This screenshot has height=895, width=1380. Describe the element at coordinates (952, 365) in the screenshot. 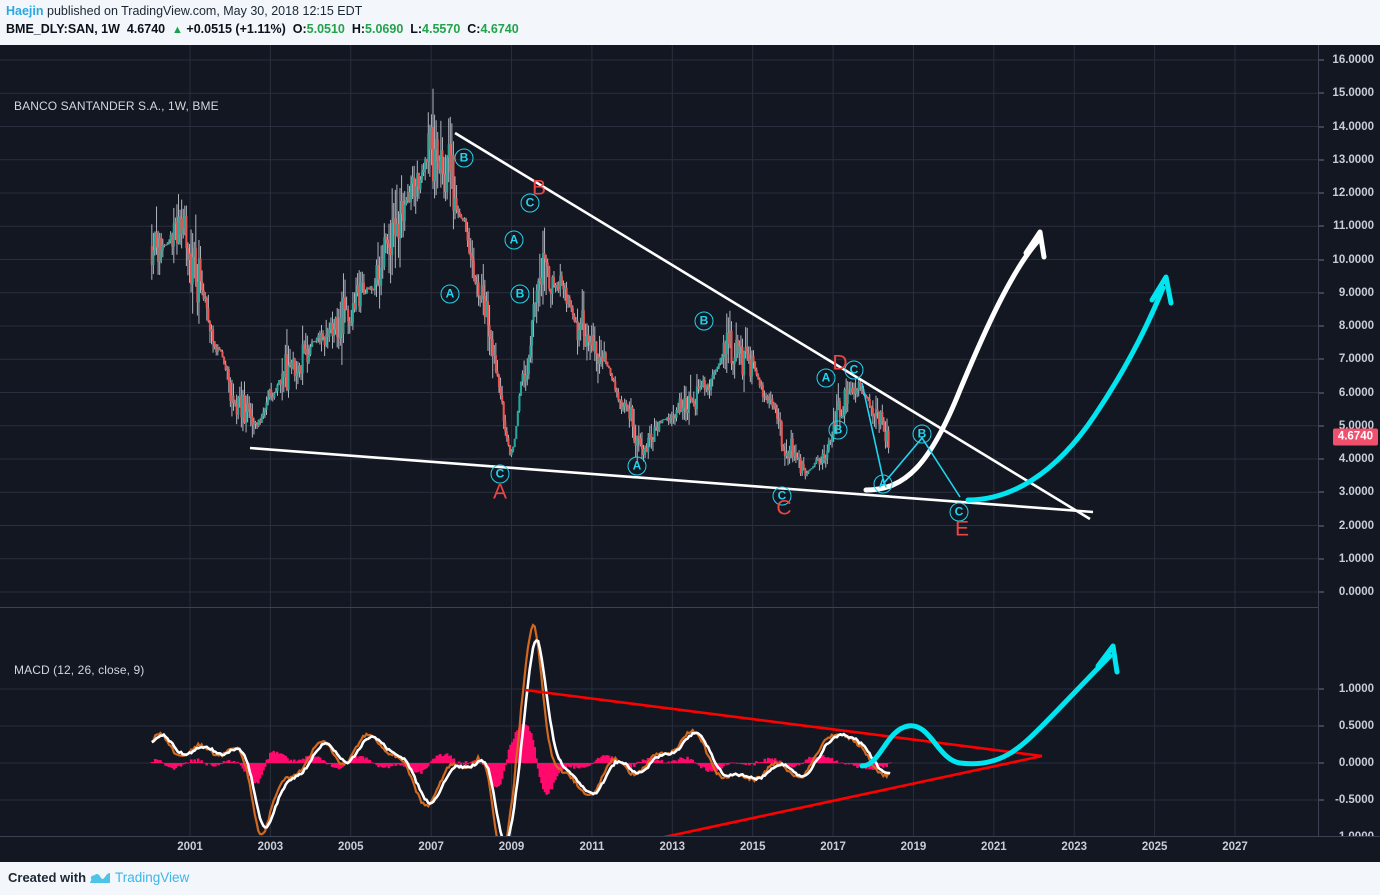

I see `white-projection-path` at that location.